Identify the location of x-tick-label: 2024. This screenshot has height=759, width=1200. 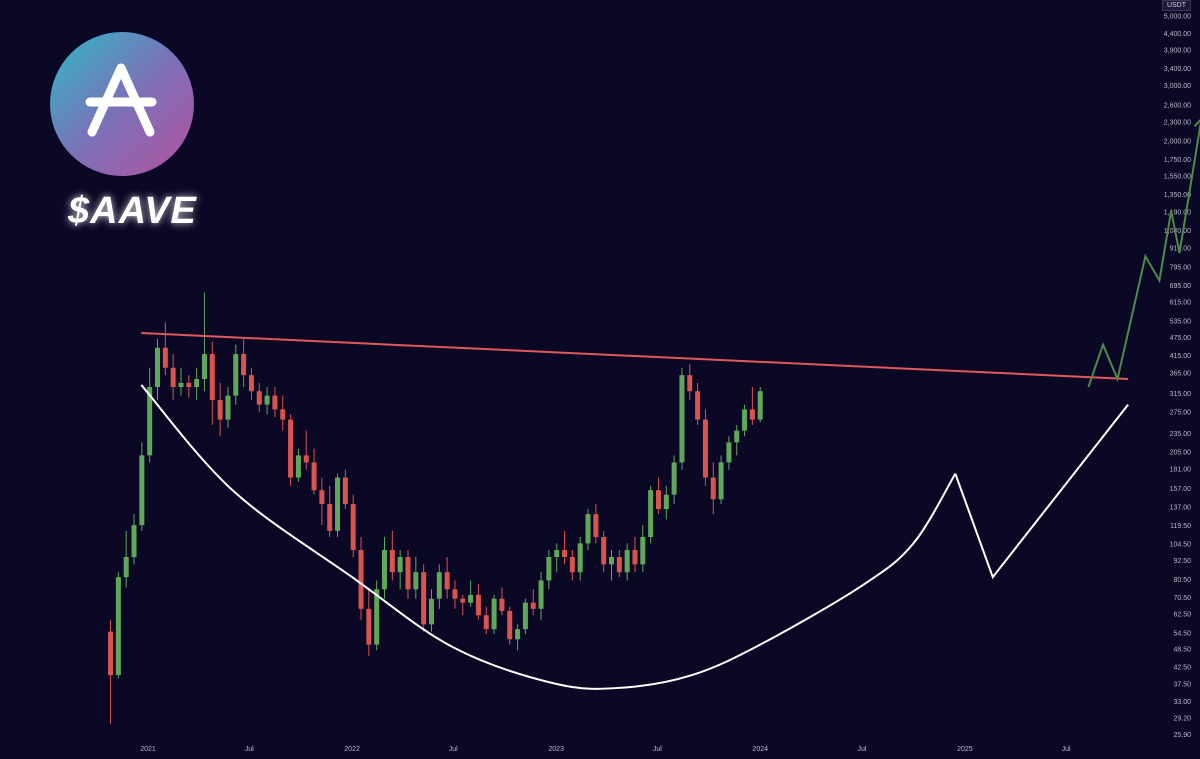
(760, 749).